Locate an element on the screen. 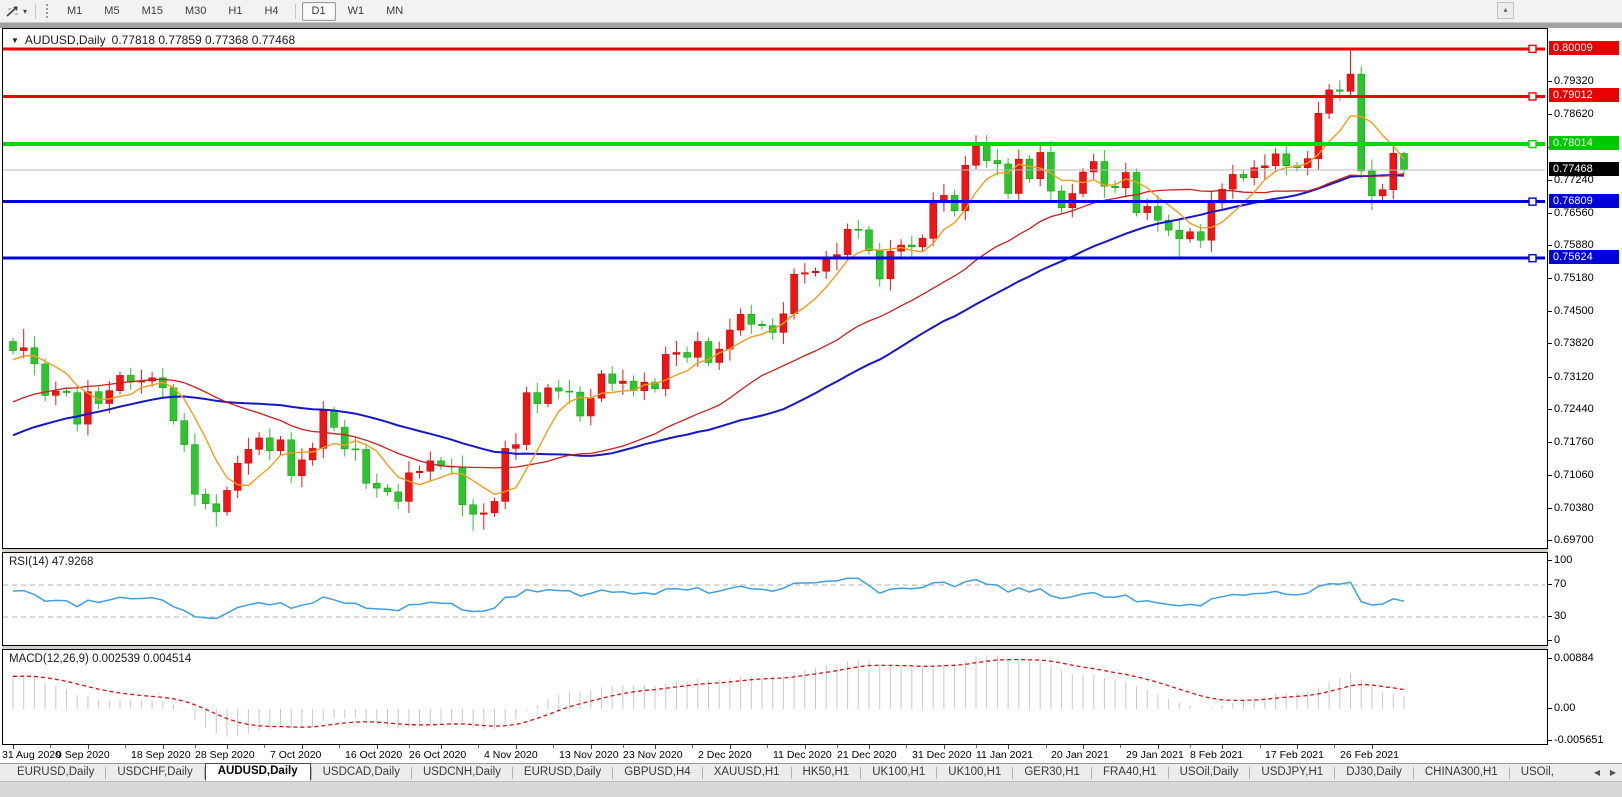  date-label: 18 Sep 2020 is located at coordinates (161, 755).